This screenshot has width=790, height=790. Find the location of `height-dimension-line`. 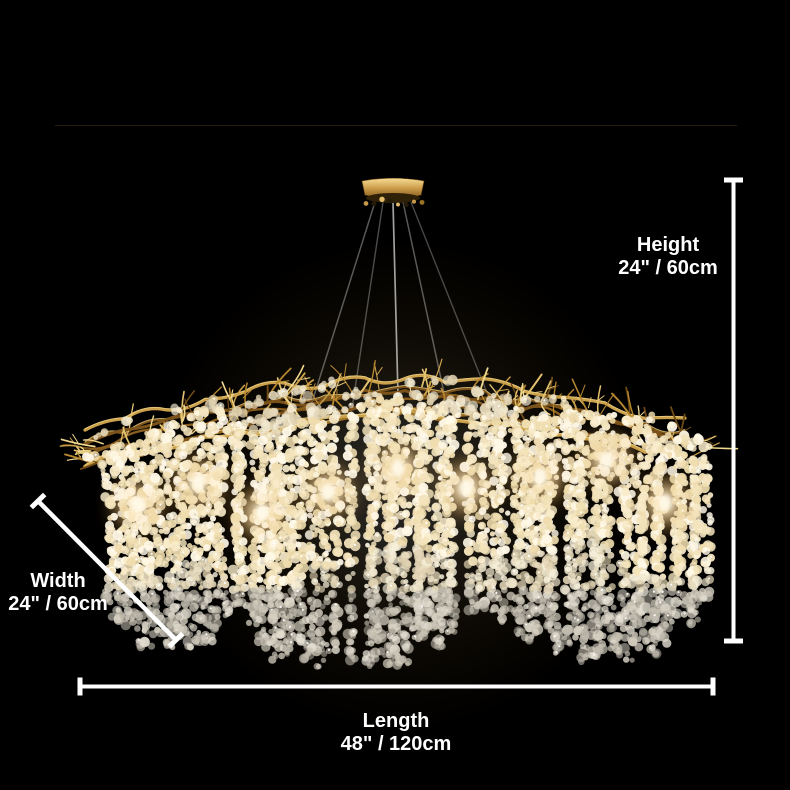

height-dimension-line is located at coordinates (733, 410).